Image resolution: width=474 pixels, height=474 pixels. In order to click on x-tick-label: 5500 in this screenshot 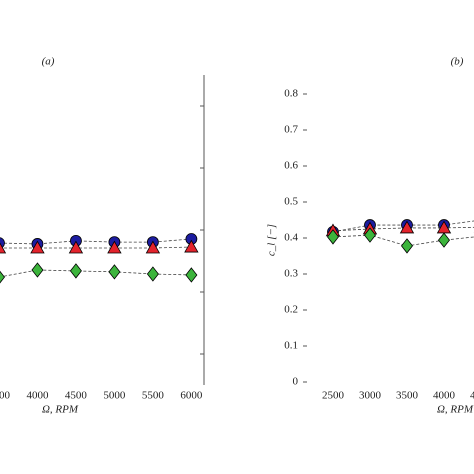, I will do `click(153, 396)`.